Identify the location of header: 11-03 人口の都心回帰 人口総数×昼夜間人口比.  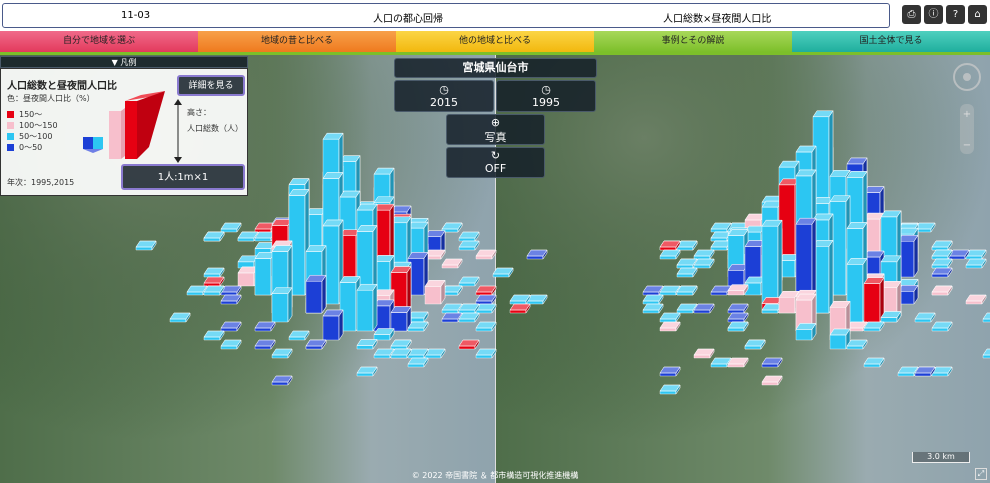
(446, 15).